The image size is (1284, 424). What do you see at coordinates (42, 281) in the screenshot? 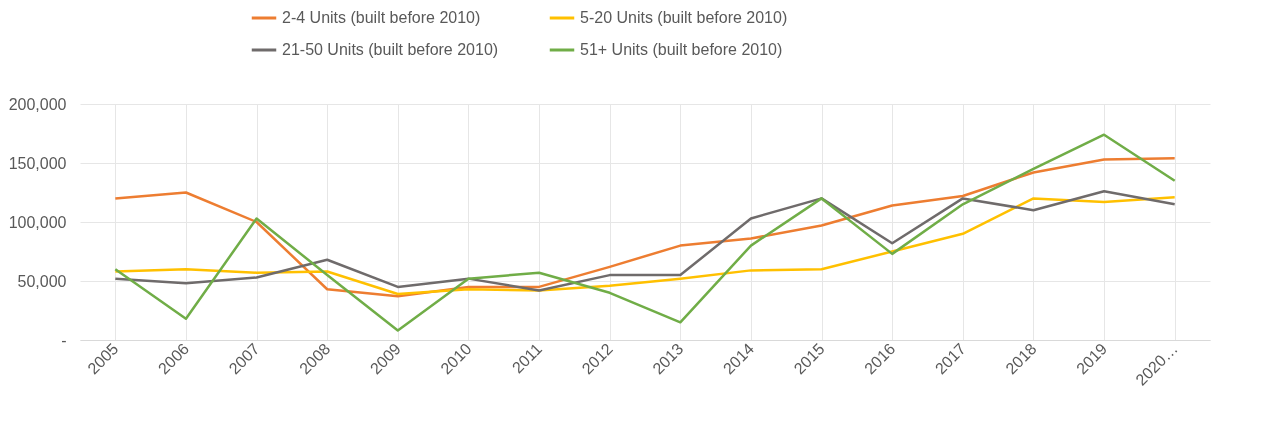
I see `y-tick-label: 50,000` at bounding box center [42, 281].